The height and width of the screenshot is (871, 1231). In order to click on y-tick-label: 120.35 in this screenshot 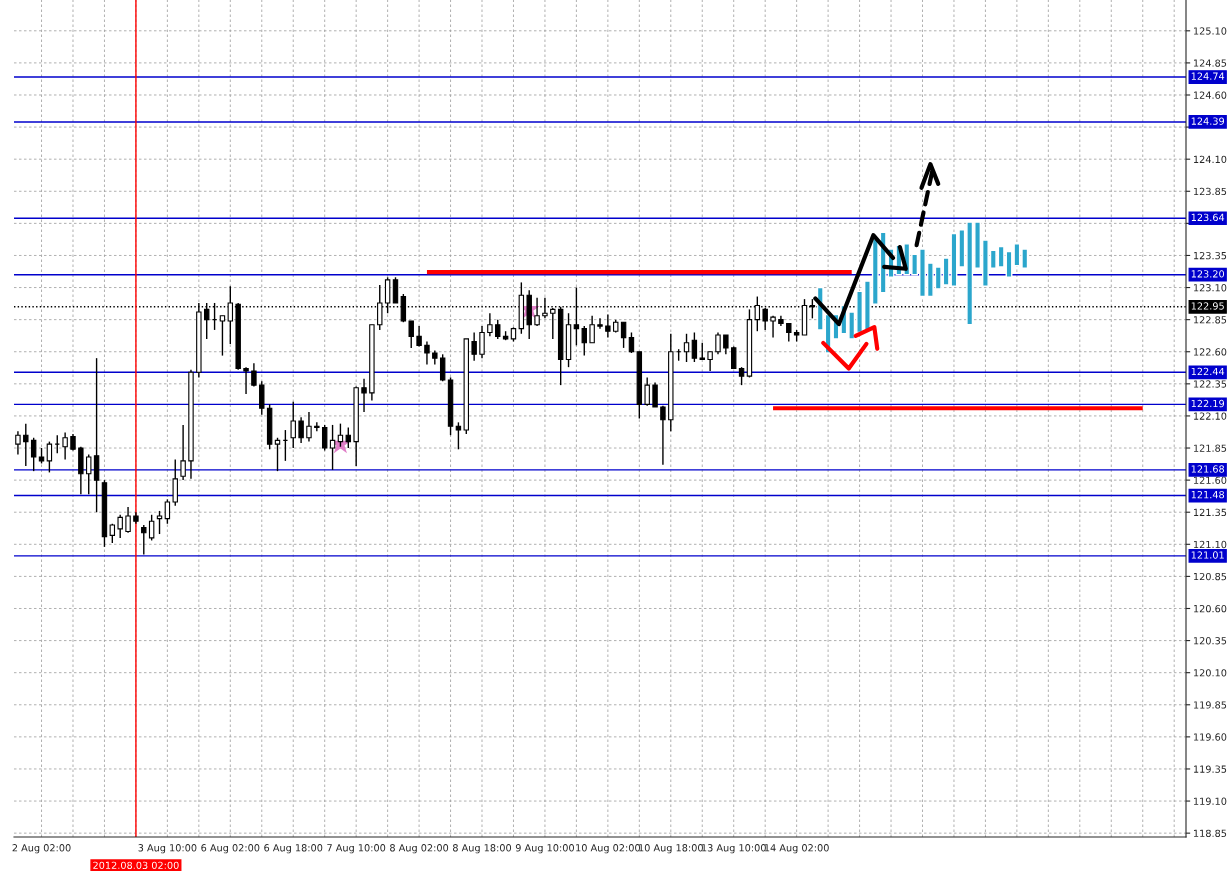, I will do `click(1210, 641)`.